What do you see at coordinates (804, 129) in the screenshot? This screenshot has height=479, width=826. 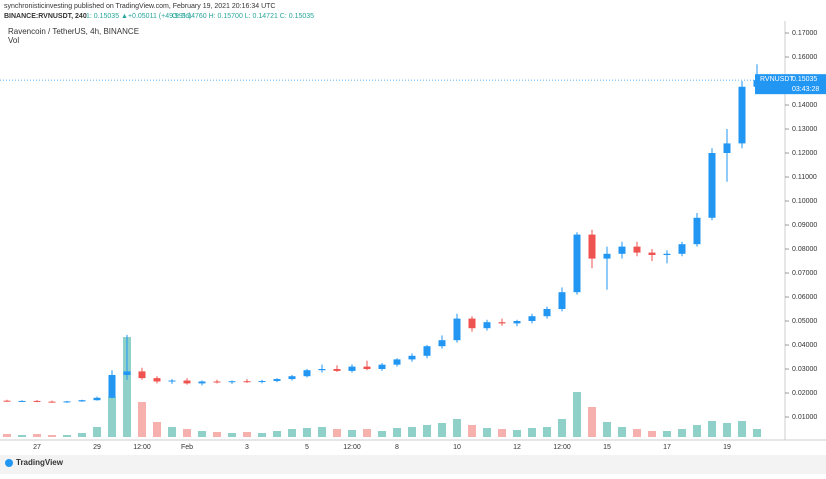 I see `y-tick-label: 0.13000` at bounding box center [804, 129].